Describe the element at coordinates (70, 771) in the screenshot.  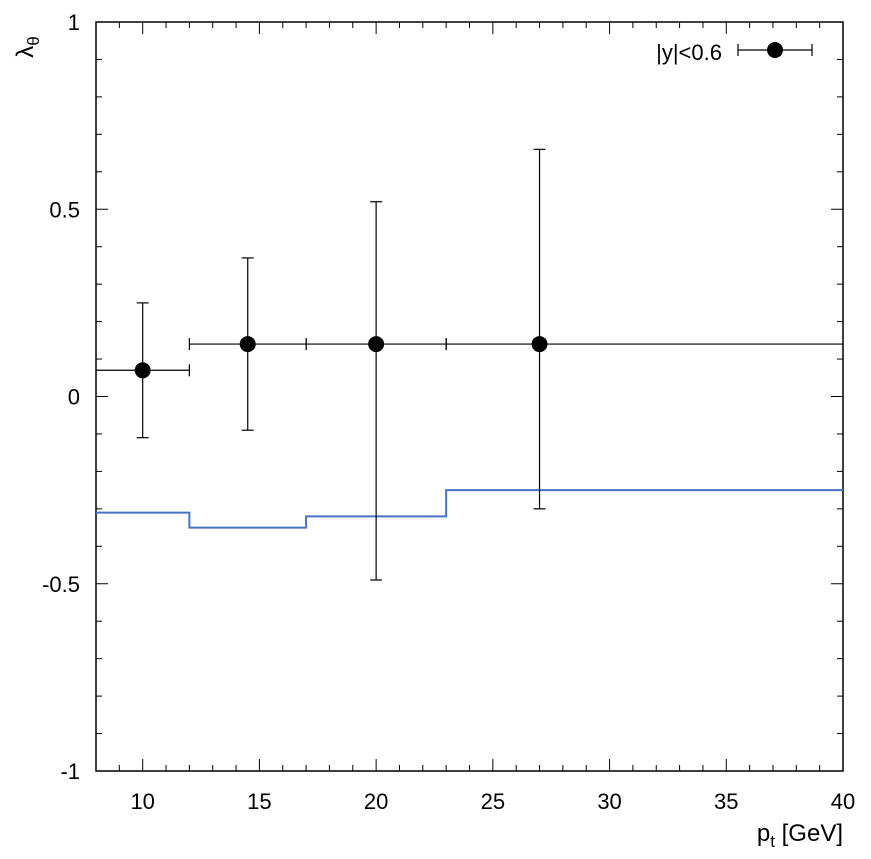
I see `y-tick-label: -1` at that location.